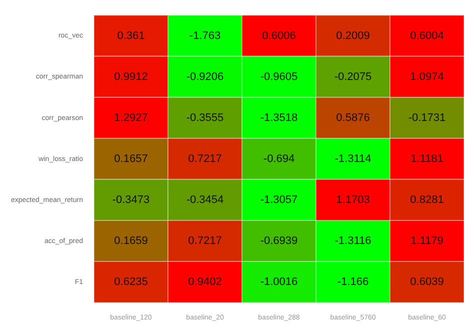 This screenshot has height=333, width=474. What do you see at coordinates (427, 200) in the screenshot?
I see `data-label: 0.8281` at bounding box center [427, 200].